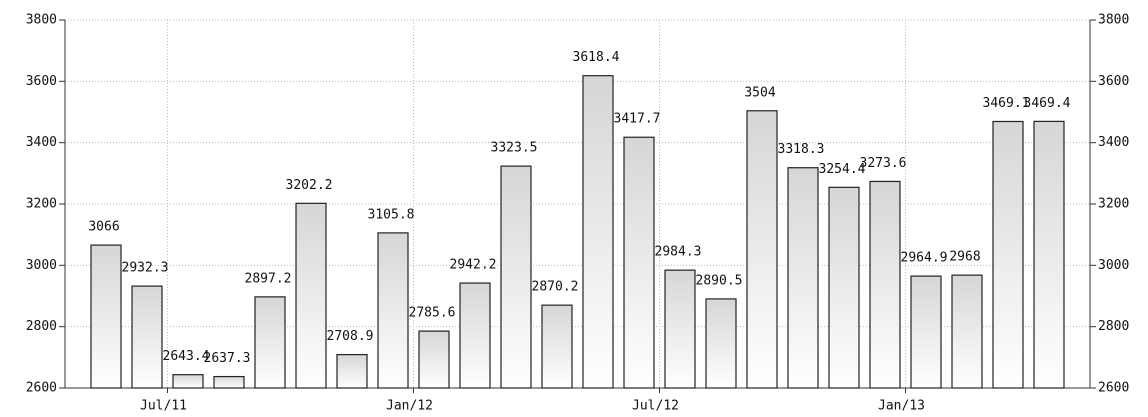 The height and width of the screenshot is (417, 1148). What do you see at coordinates (637, 119) in the screenshot?
I see `data-label: 3417.7` at bounding box center [637, 119].